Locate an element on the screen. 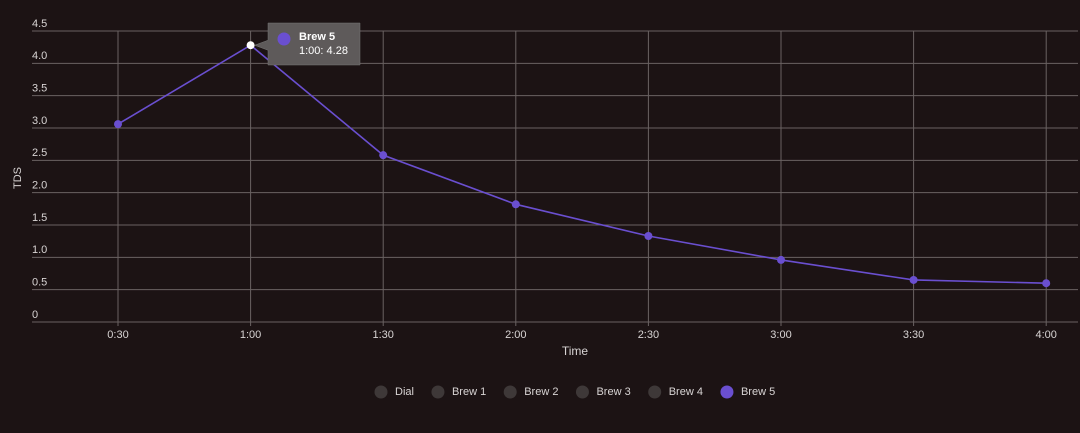 The width and height of the screenshot is (1080, 433). x-axis-label: Time is located at coordinates (575, 351).